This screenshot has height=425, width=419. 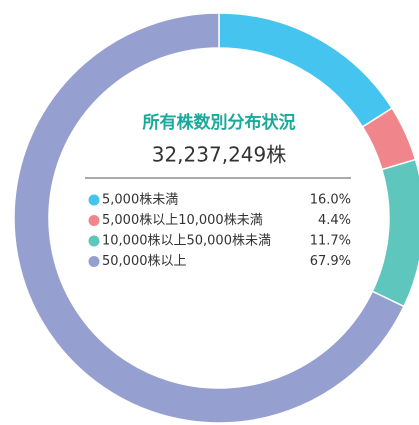 What do you see at coordinates (219, 122) in the screenshot?
I see `chart-title: 所有株数別分布状況` at bounding box center [219, 122].